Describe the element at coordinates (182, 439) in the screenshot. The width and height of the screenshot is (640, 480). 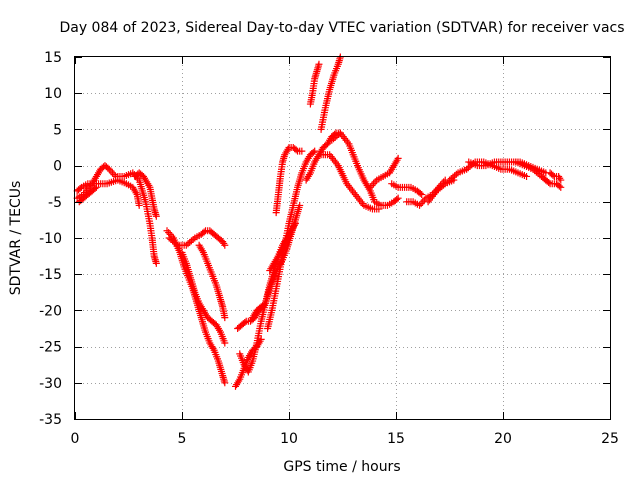
I see `x-tick-label: 5` at that location.